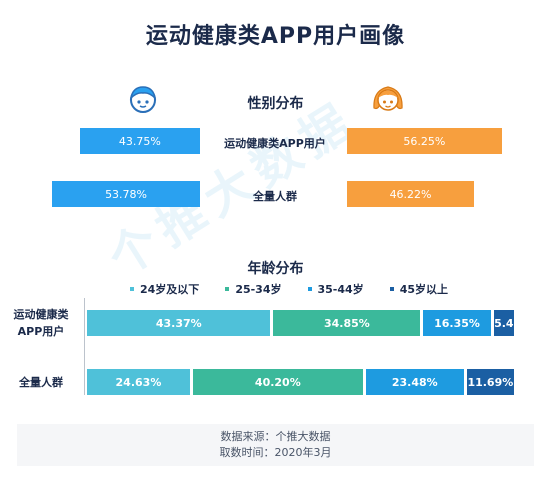 The width and height of the screenshot is (551, 477). I want to click on footer: 数据来源：个推大数据 取数时间：2020年3月, so click(275, 445).